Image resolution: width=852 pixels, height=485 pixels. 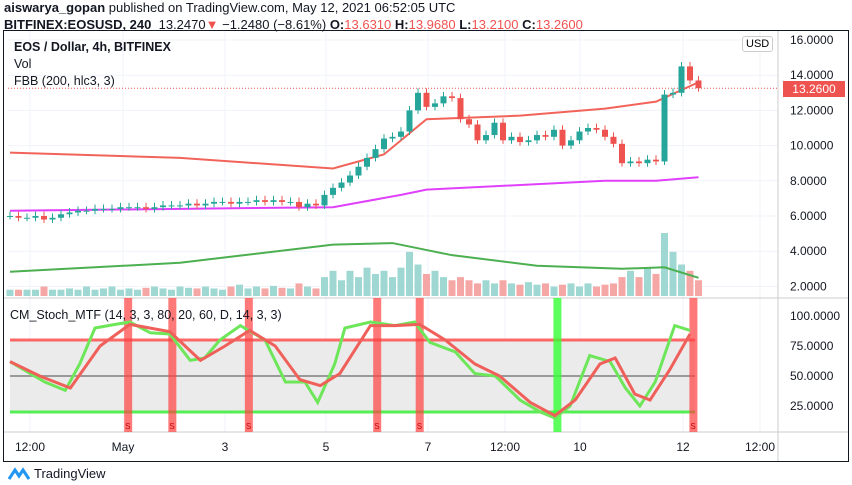 What do you see at coordinates (580, 447) in the screenshot?
I see `time-tick-label: 10` at bounding box center [580, 447].